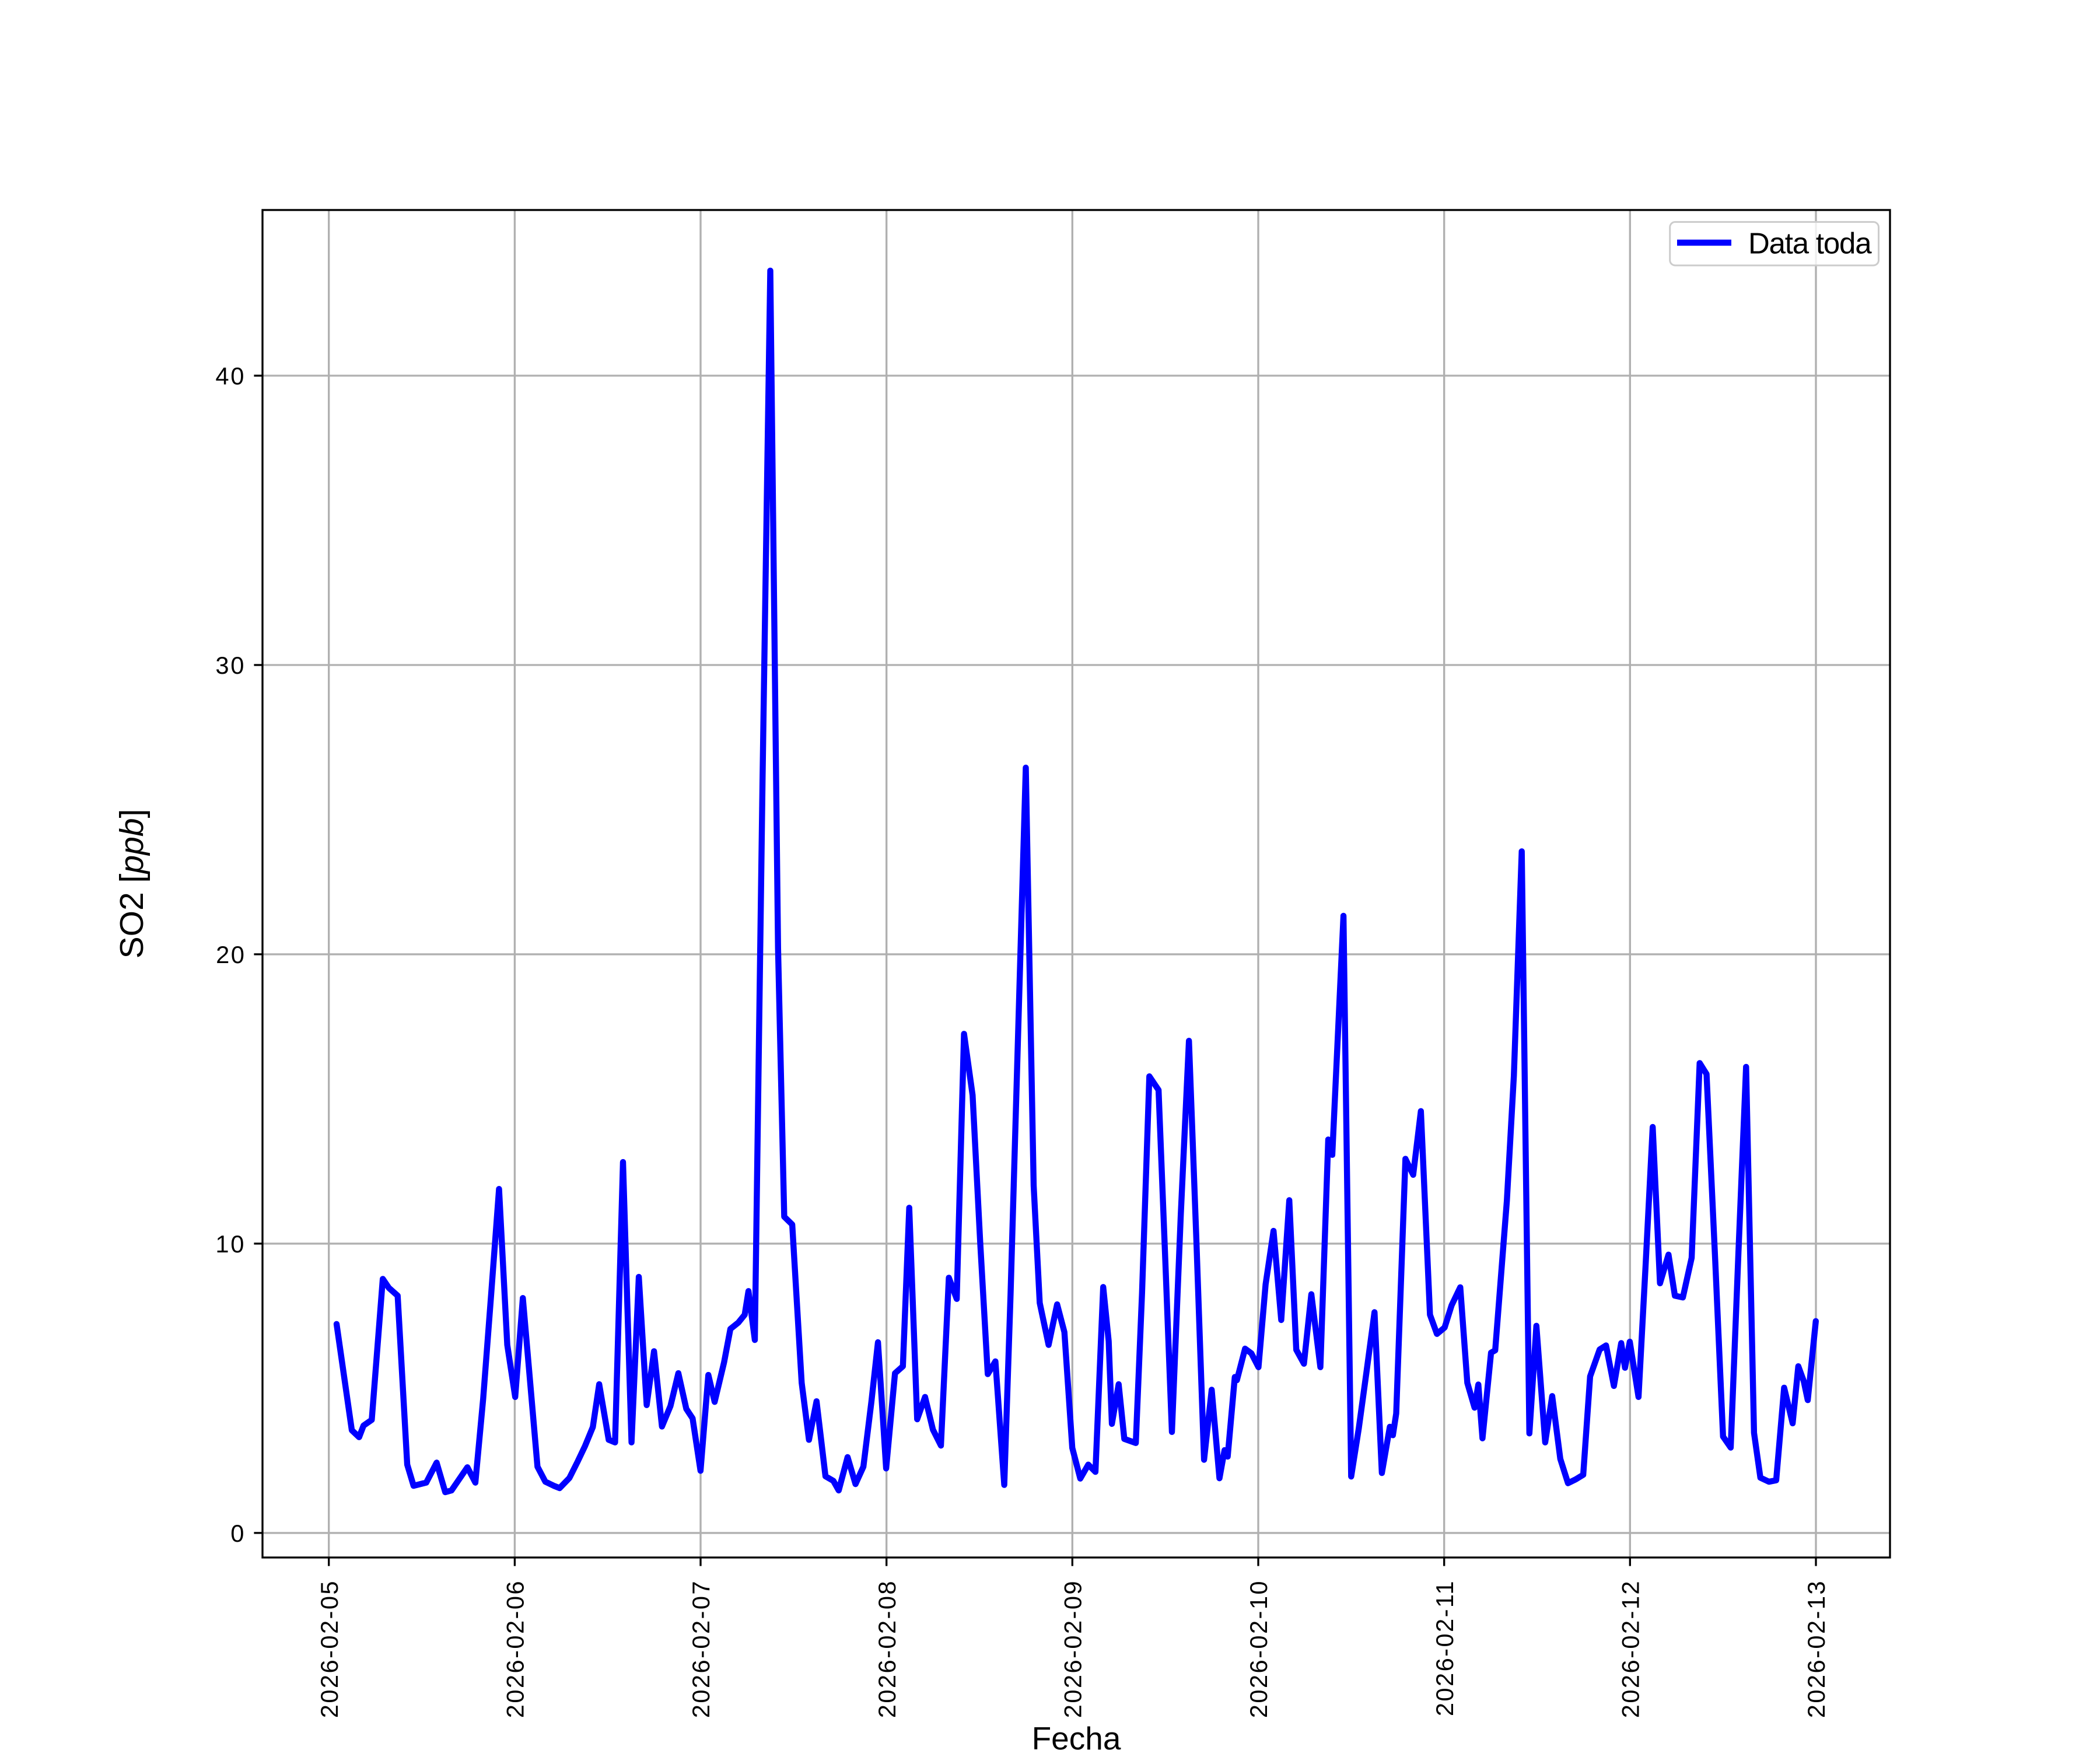  Describe the element at coordinates (131, 884) in the screenshot. I see `svg-text: SO2 [ppb]` at that location.